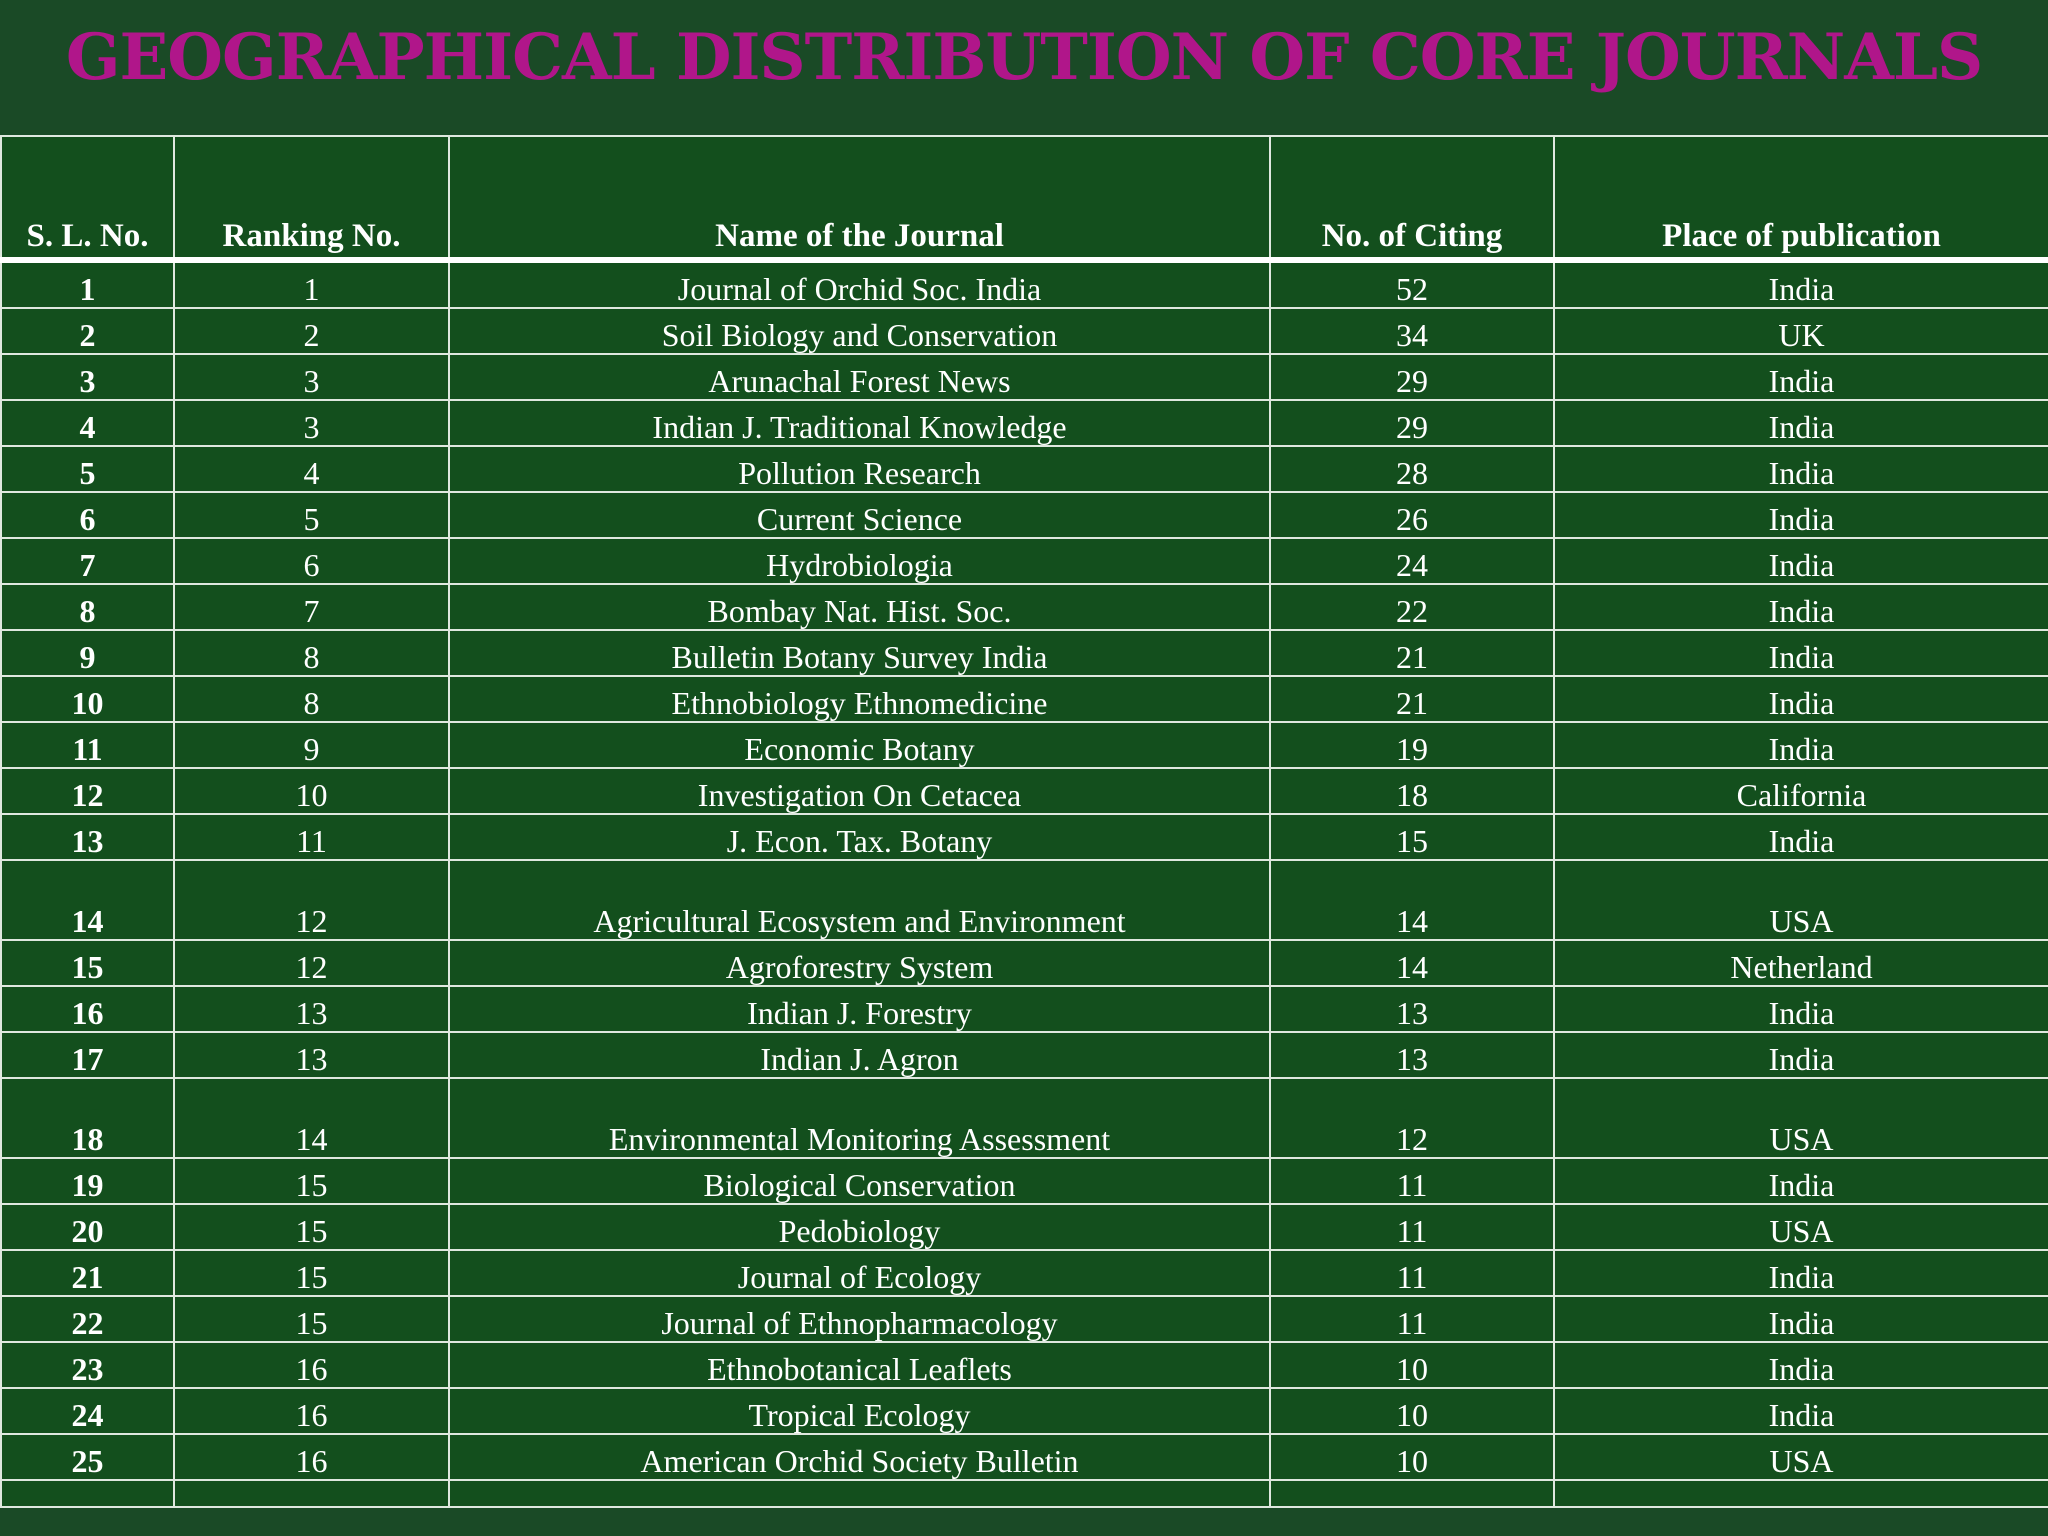 This screenshot has height=1536, width=2048. I want to click on cell-ranking-no: 16, so click(311, 1365).